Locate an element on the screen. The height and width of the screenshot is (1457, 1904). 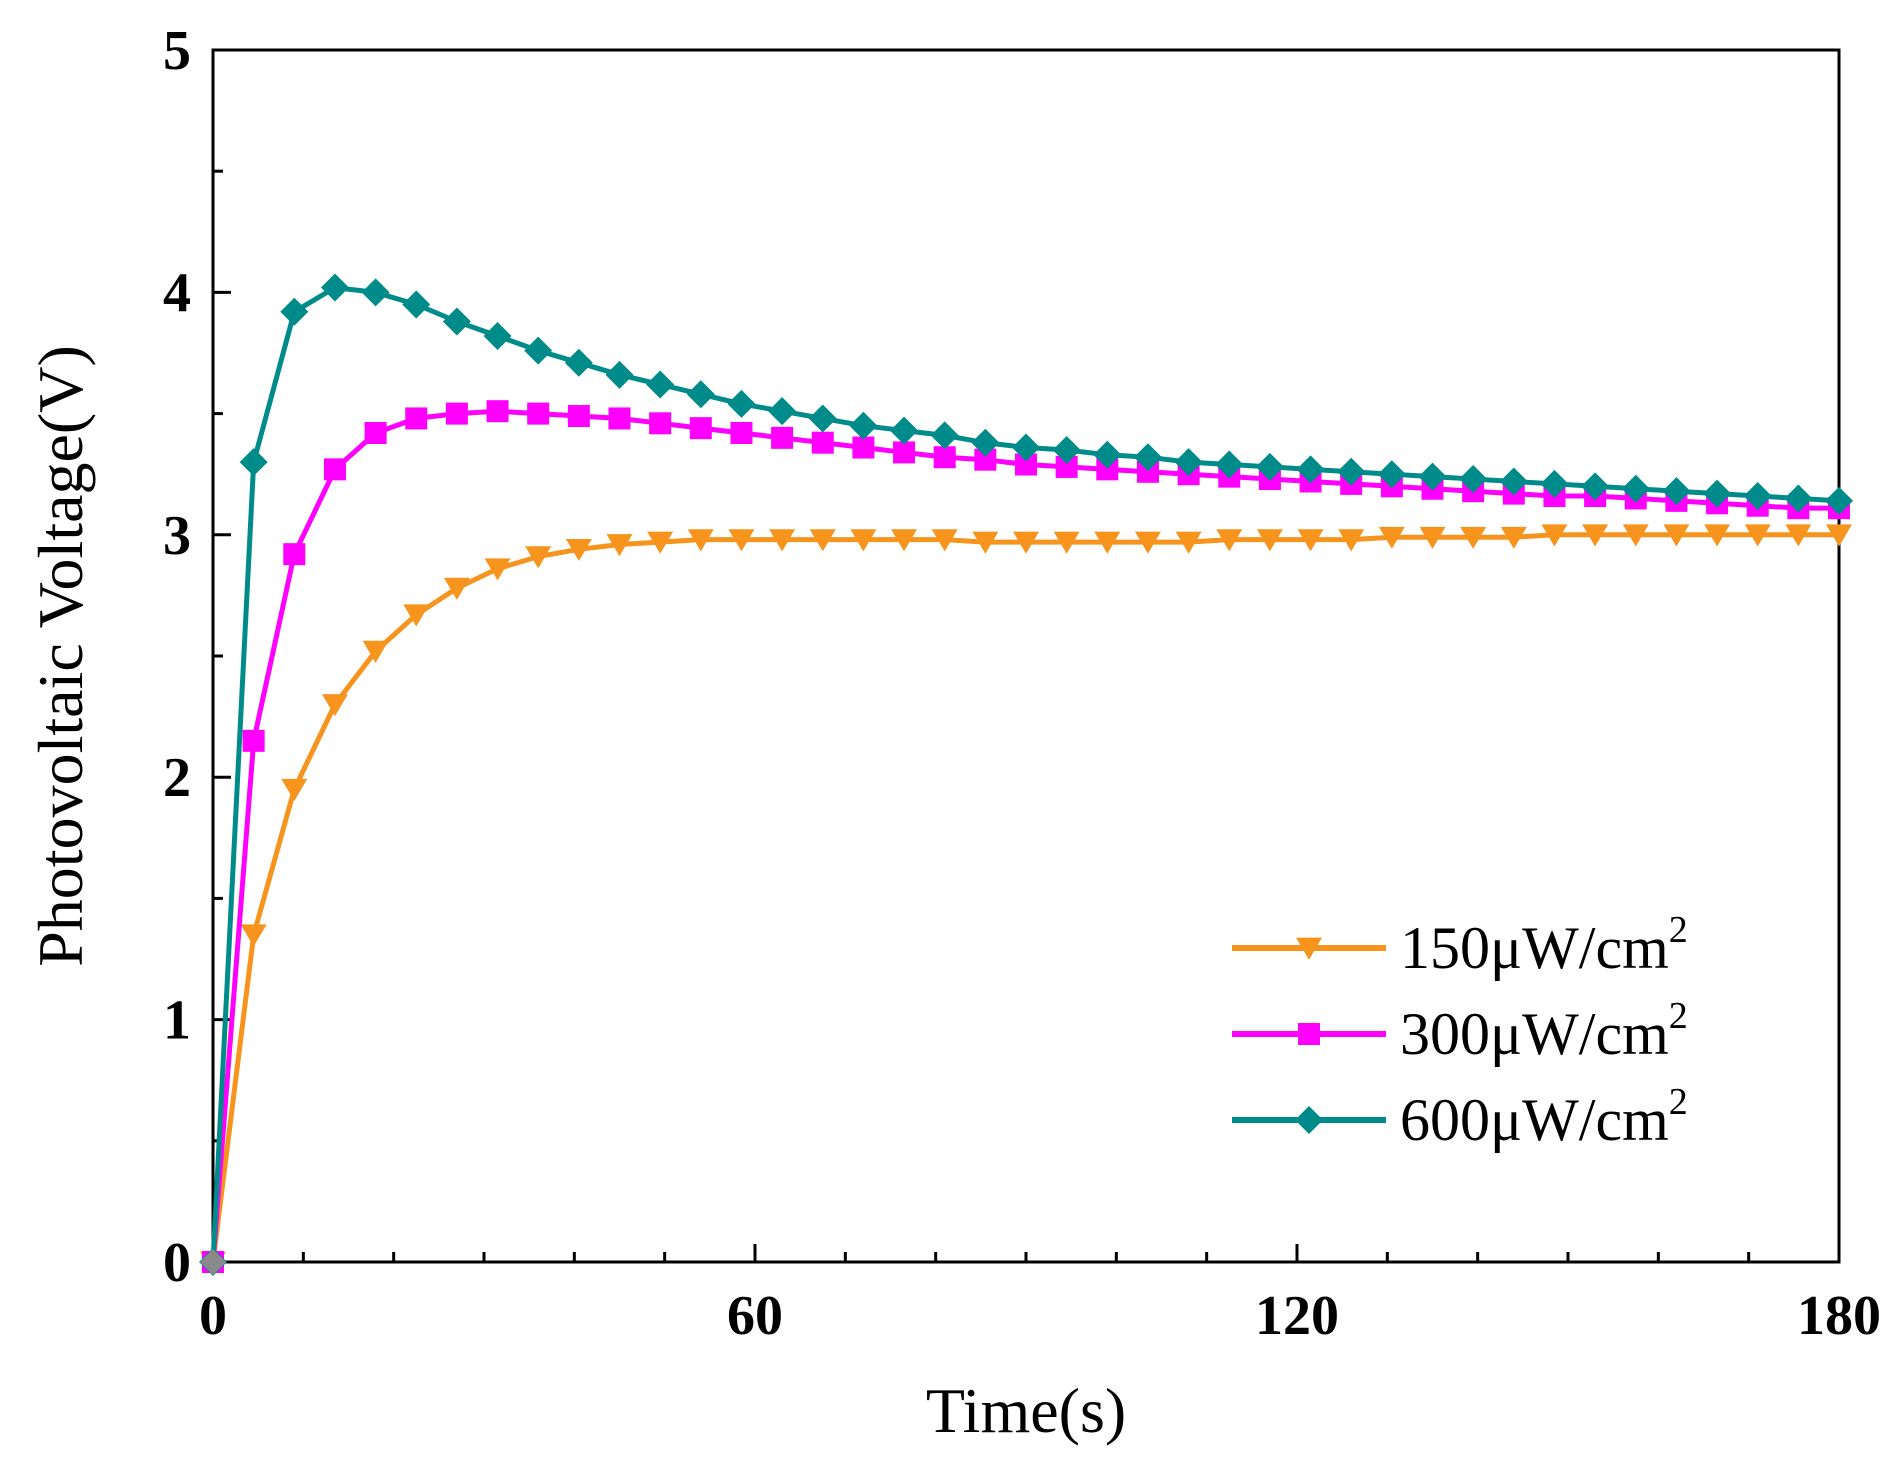
y-tick-label: 4 is located at coordinates (177, 293).